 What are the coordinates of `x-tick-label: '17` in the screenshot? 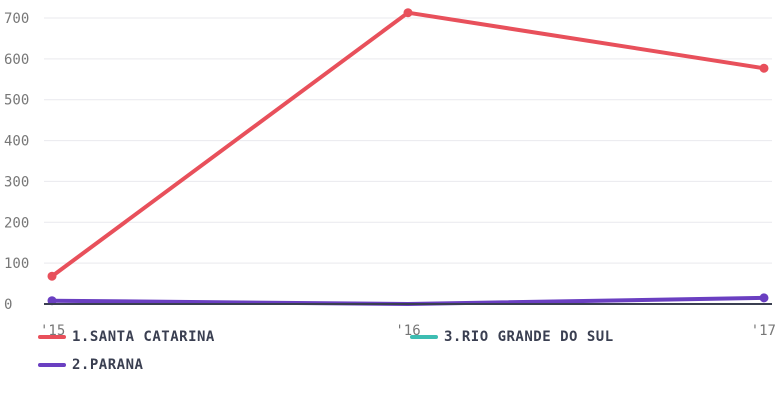 It's located at (763, 331).